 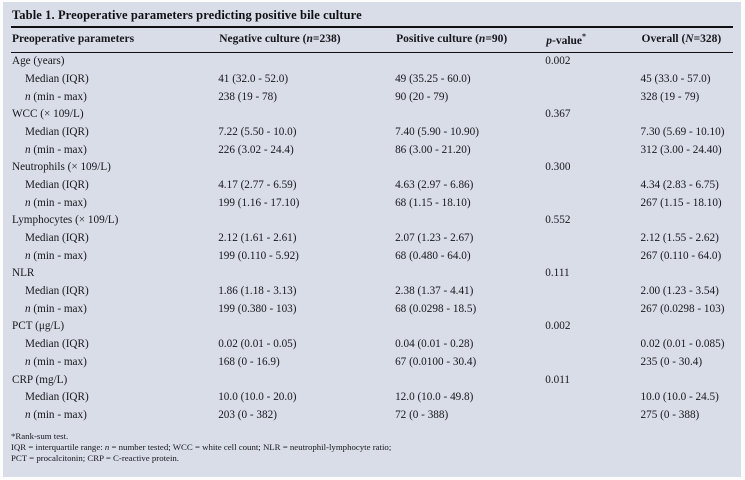 What do you see at coordinates (558, 379) in the screenshot?
I see `p-value-cell: 0.011` at bounding box center [558, 379].